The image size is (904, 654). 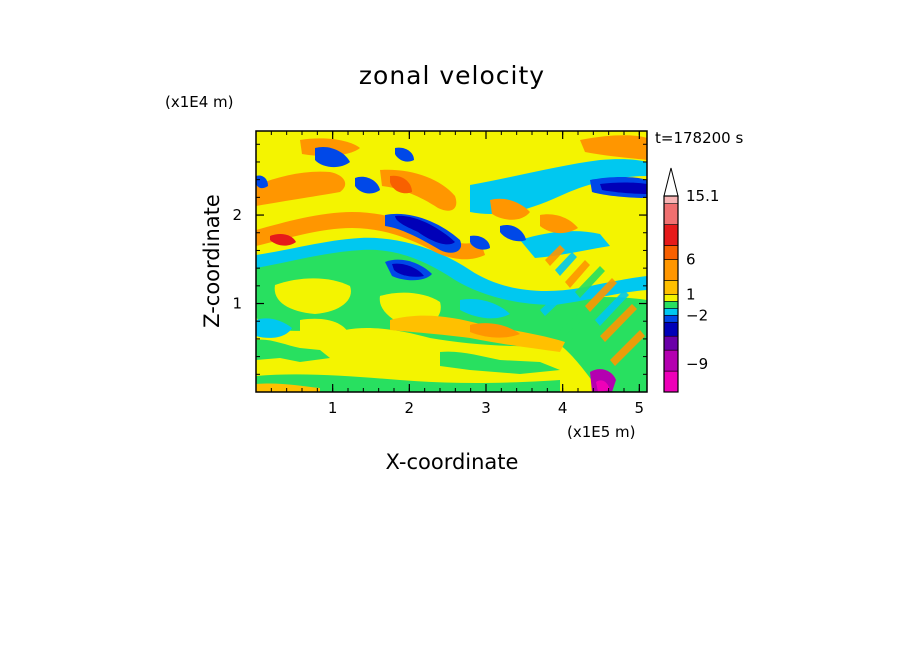 I want to click on y-tick-label: 1, so click(x=237, y=304).